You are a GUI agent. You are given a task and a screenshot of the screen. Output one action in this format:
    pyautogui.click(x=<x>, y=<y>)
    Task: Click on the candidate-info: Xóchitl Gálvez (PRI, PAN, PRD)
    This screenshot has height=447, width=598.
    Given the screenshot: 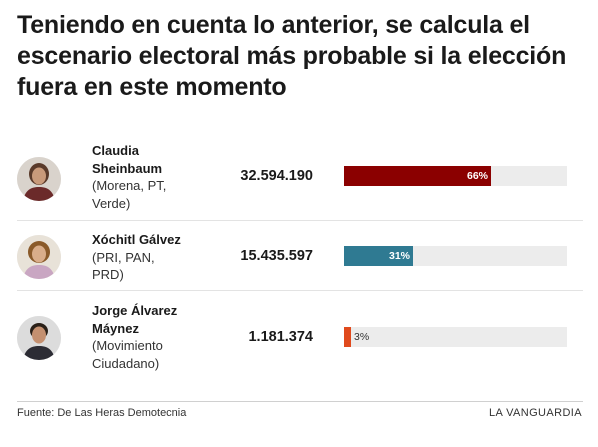 What is the action you would take?
    pyautogui.click(x=149, y=257)
    